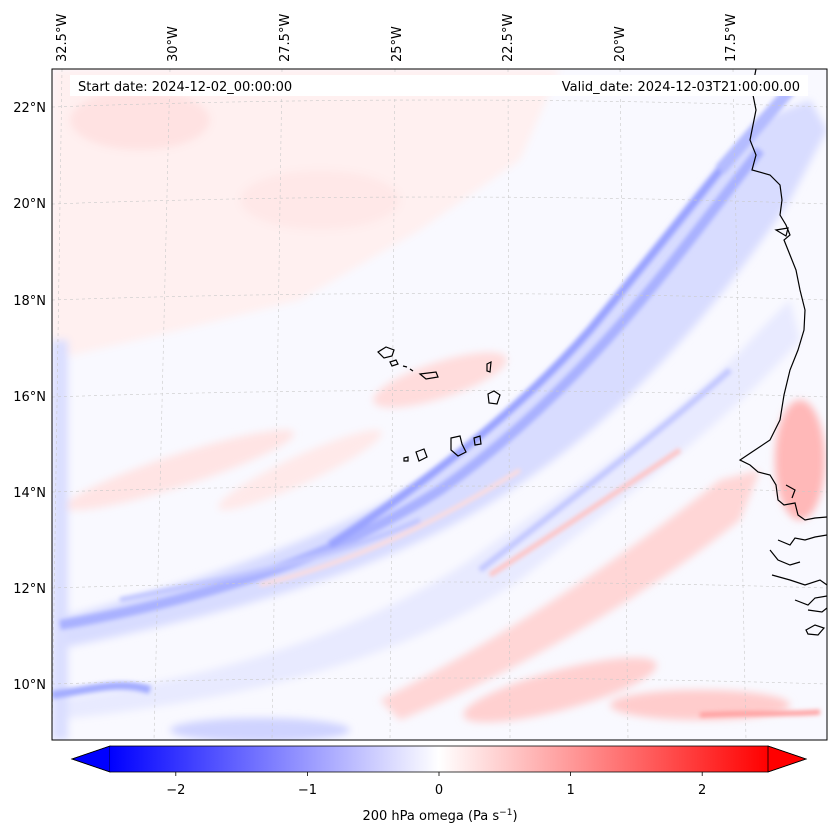  Describe the element at coordinates (508, 38) in the screenshot. I see `lon-label: 22.5°W` at that location.